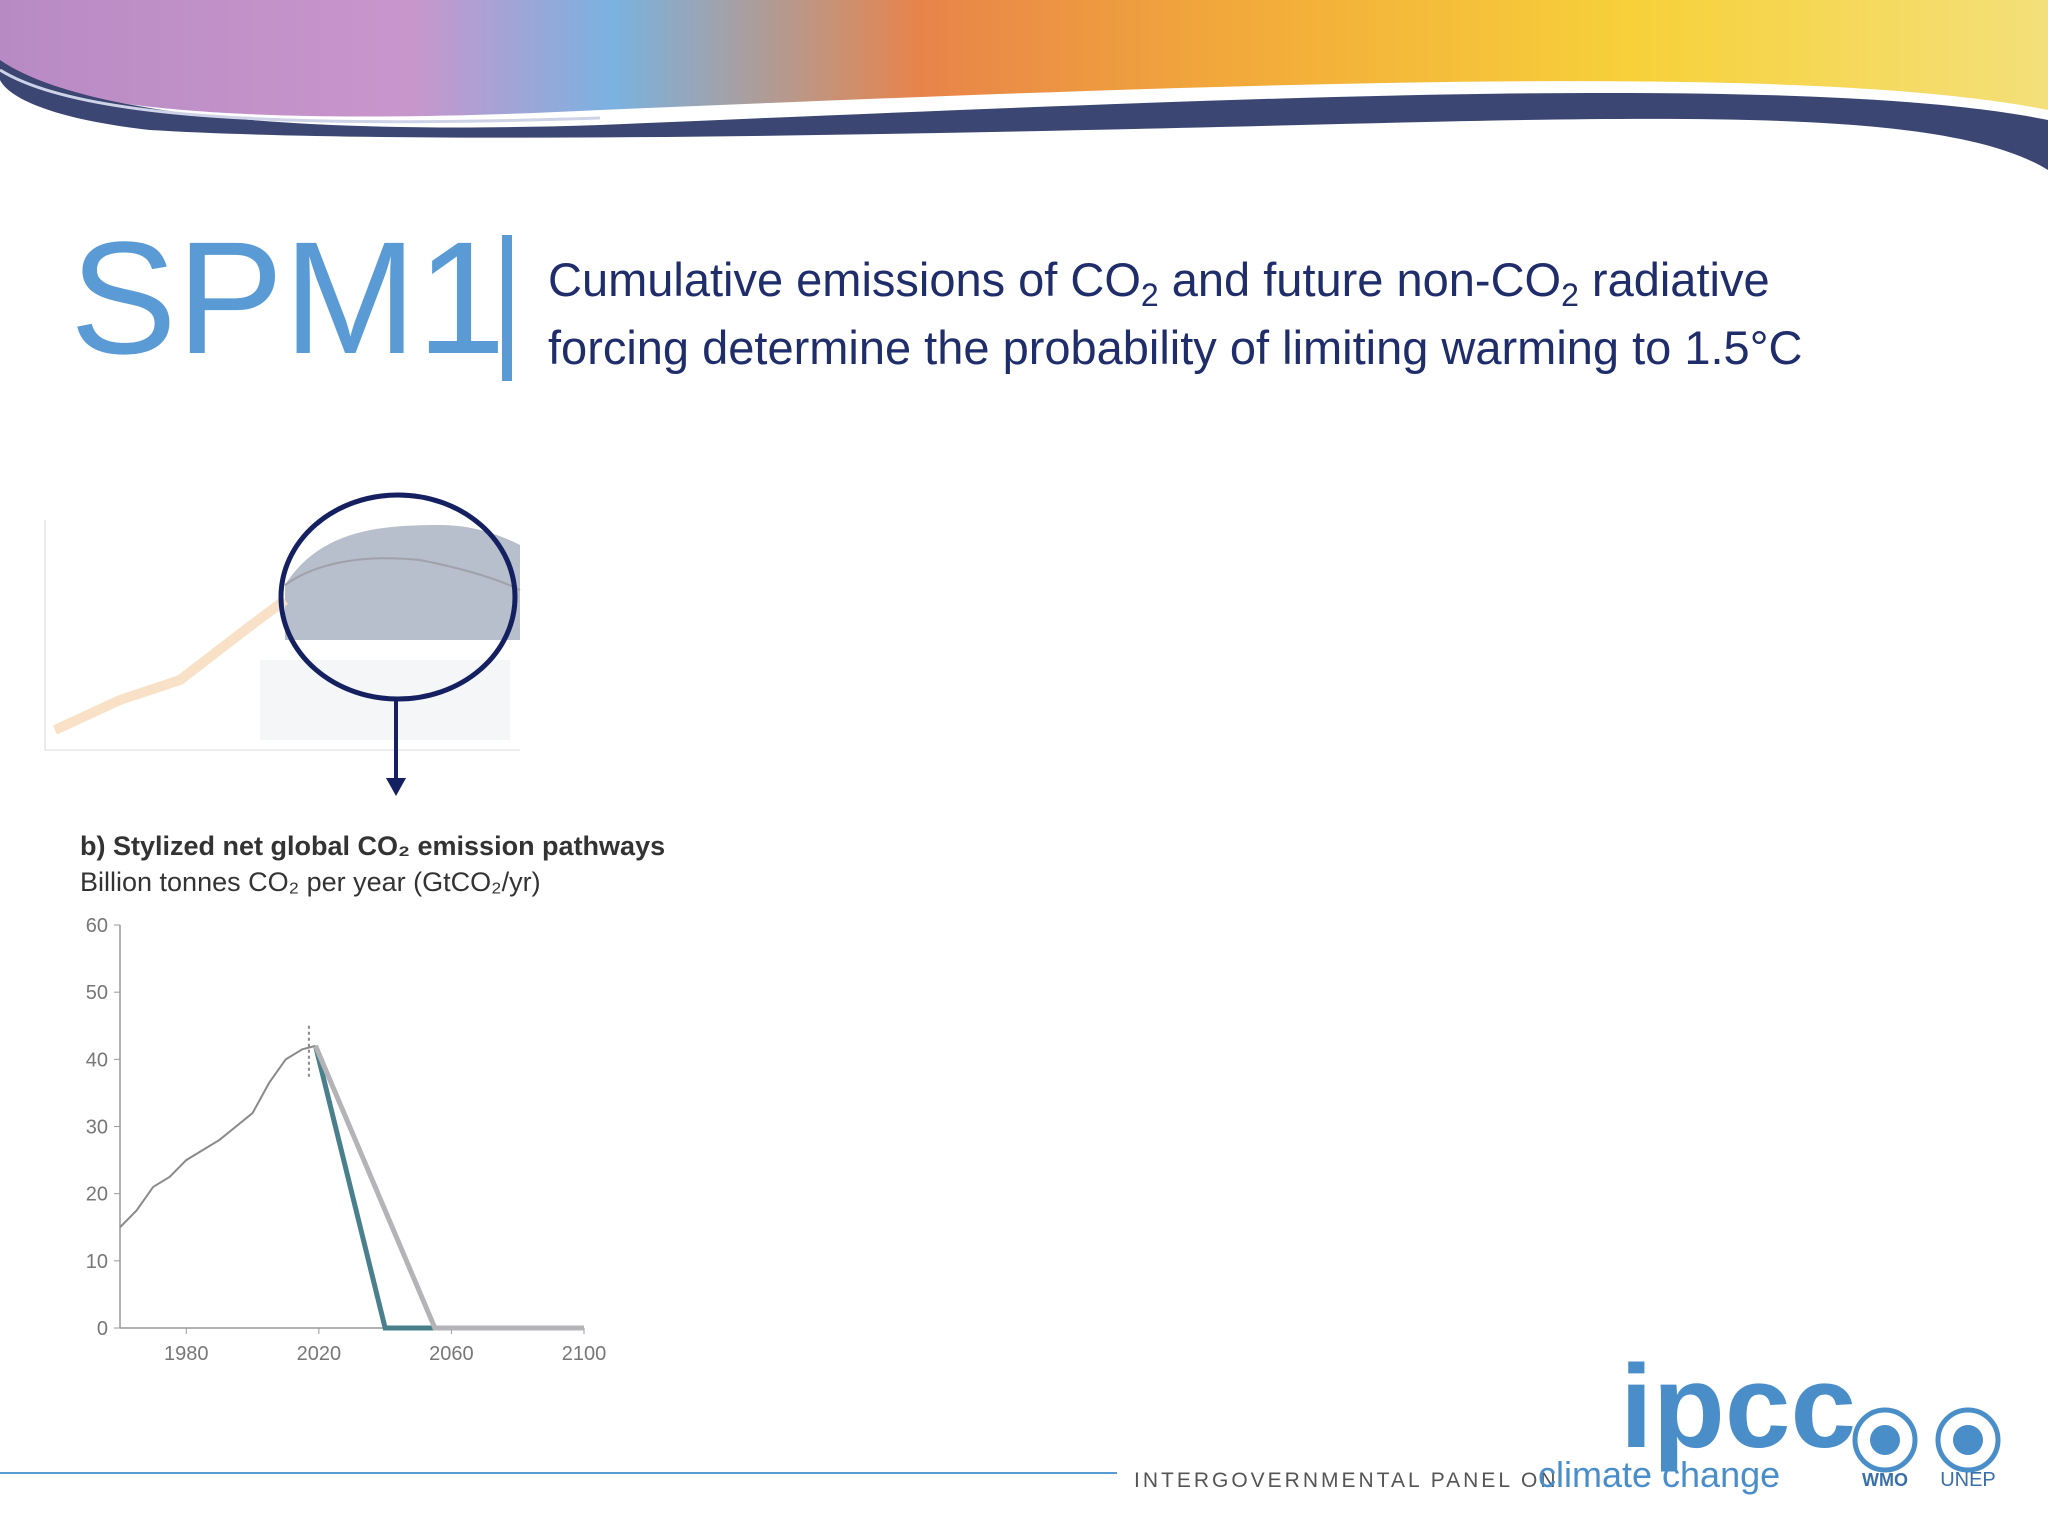 The image size is (2048, 1536). What do you see at coordinates (310, 882) in the screenshot?
I see `chart-subtitle: Billion tonnes CO₂ per year (GtCO₂/yr)` at bounding box center [310, 882].